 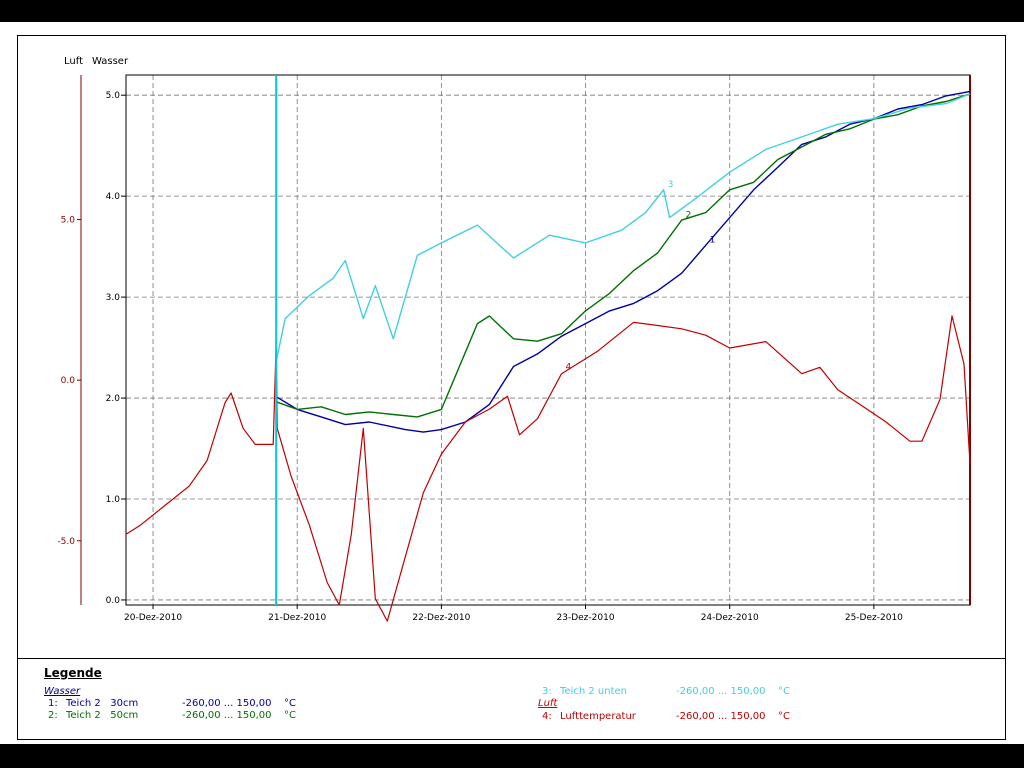 I want to click on wasser-tick-label: 1.0, so click(x=113, y=500).